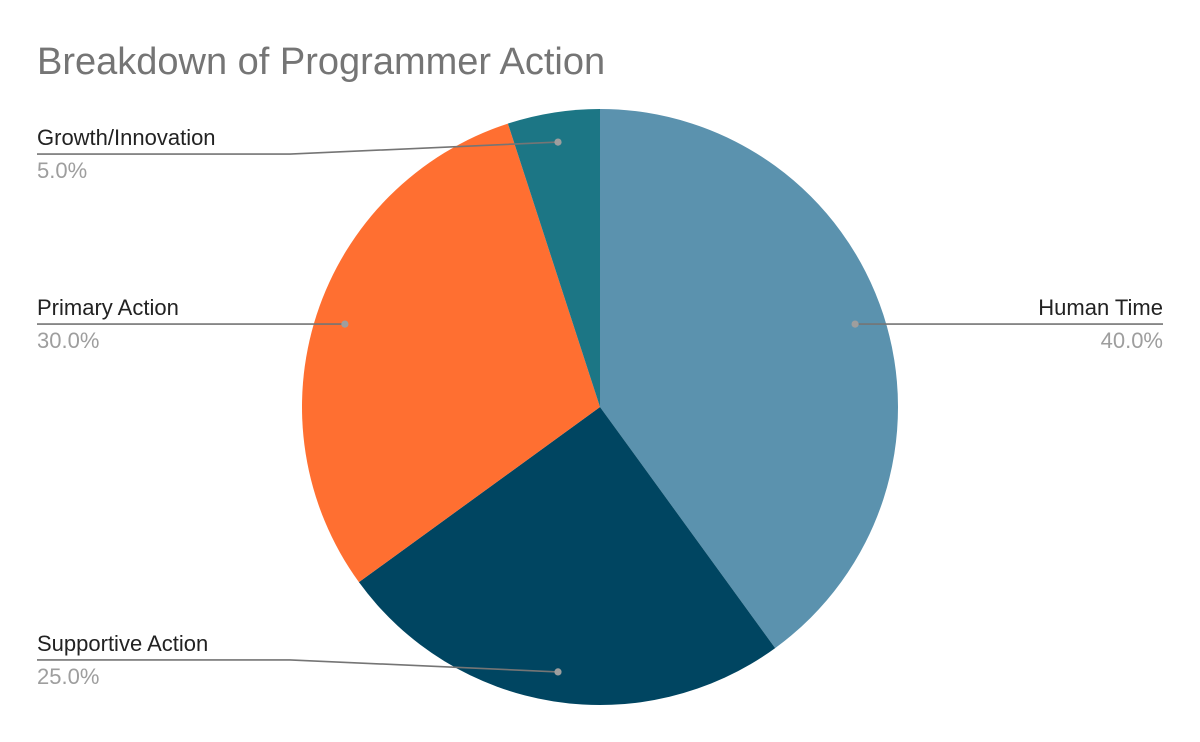 This screenshot has width=1200, height=742. I want to click on slice-name-primary-action: Primary Action, so click(108, 307).